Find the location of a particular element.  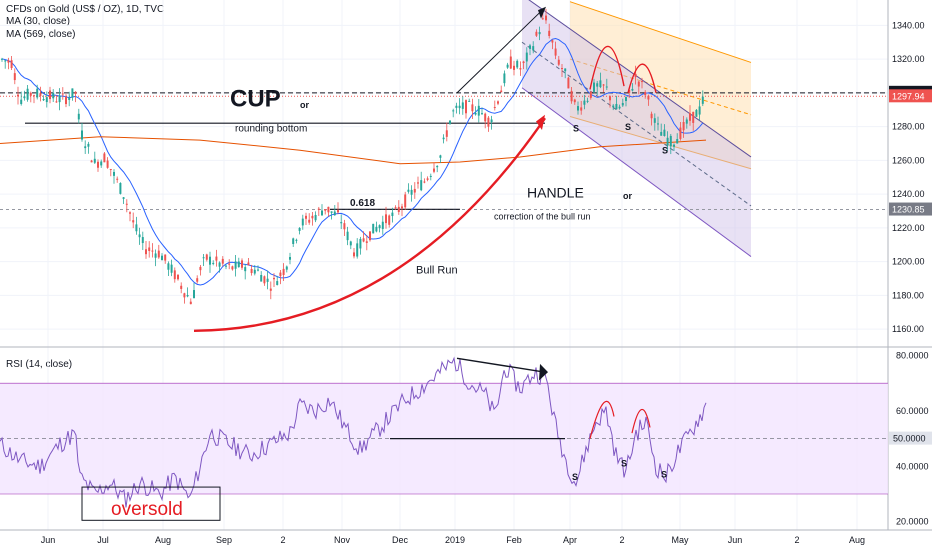

handle-label: HANDLE is located at coordinates (555, 192).